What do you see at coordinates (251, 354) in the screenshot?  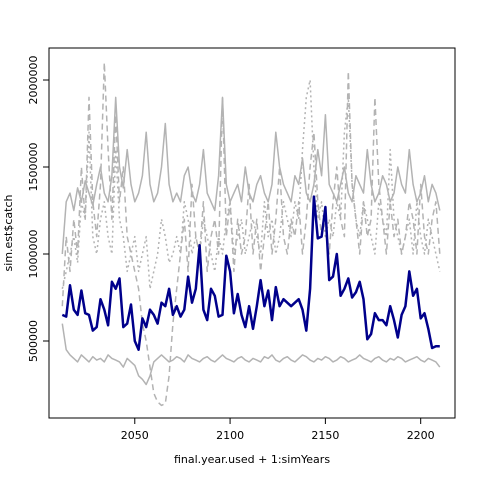 I see `series-line` at bounding box center [251, 354].